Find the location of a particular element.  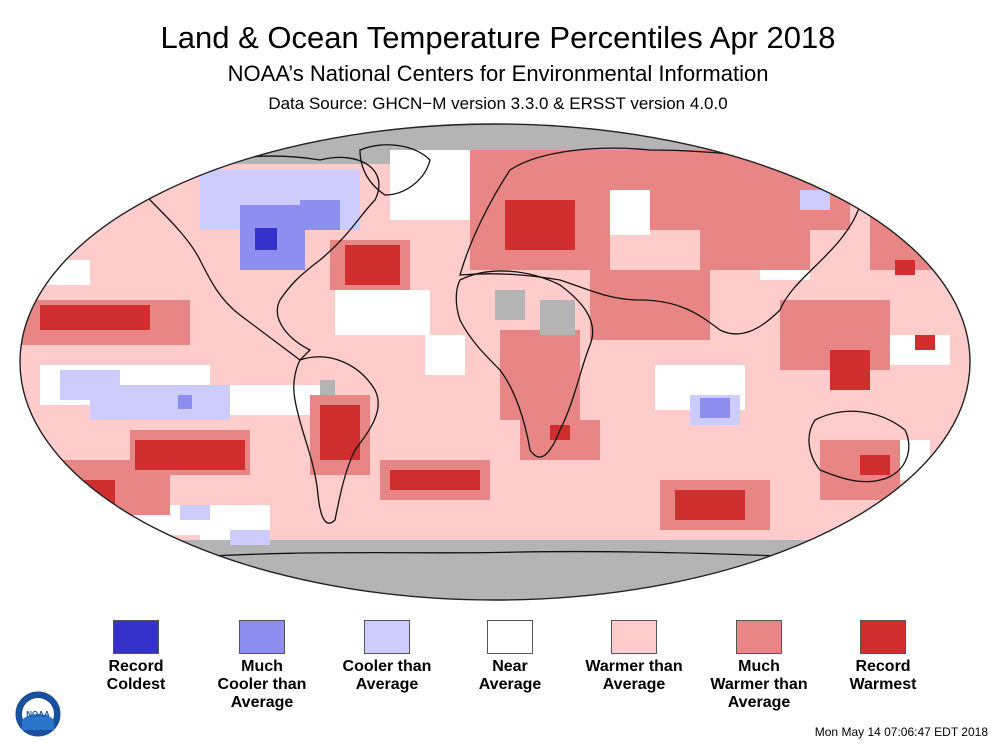

legend-label: Much Warmer than Average is located at coordinates (759, 685).